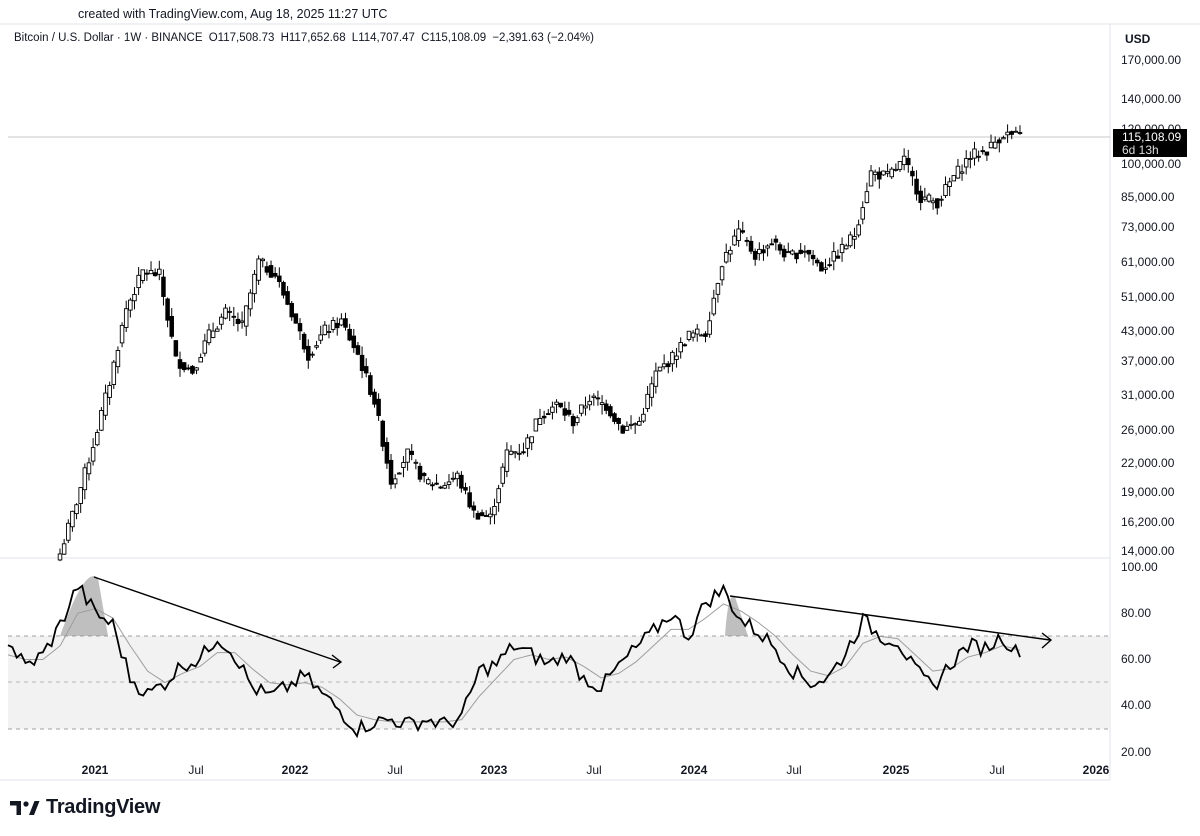 The width and height of the screenshot is (1200, 836). What do you see at coordinates (1096, 770) in the screenshot?
I see `time-axis-label: 2026` at bounding box center [1096, 770].